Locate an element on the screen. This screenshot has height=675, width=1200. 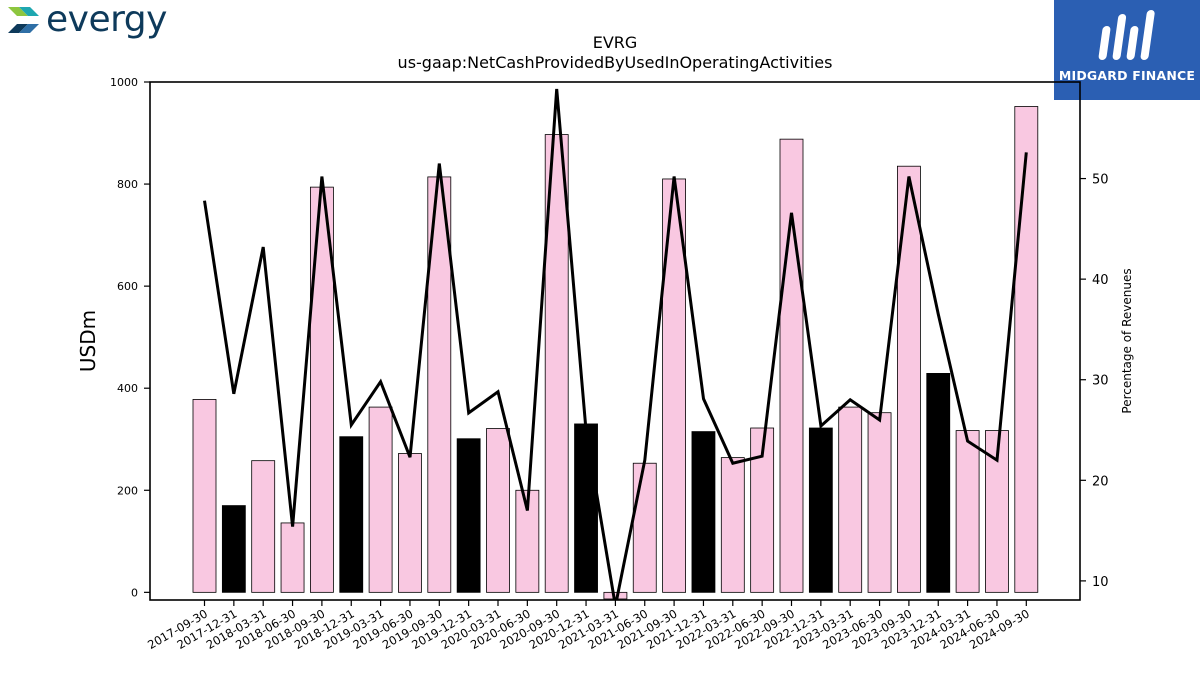
y2-tick-label: 50 is located at coordinates (1100, 180).